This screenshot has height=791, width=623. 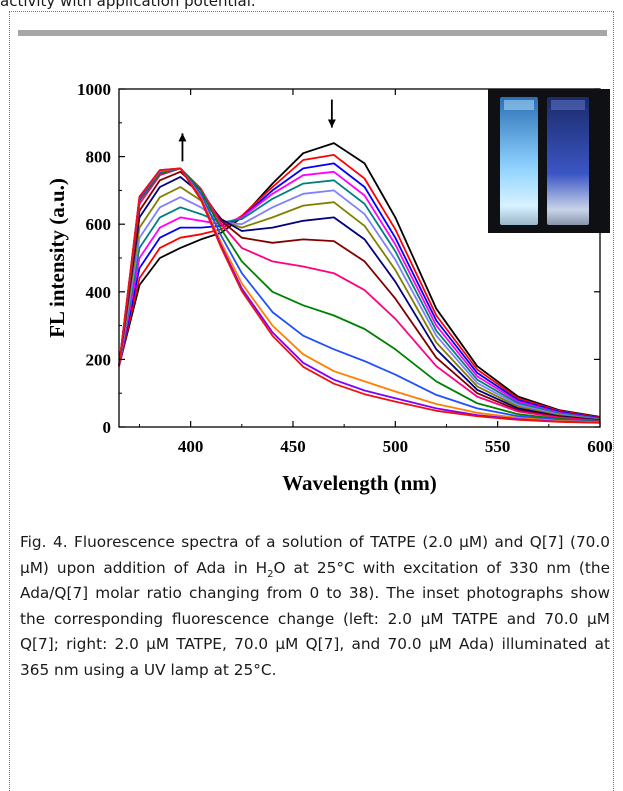 What do you see at coordinates (270, 574) in the screenshot?
I see `caption-subscript: 2` at bounding box center [270, 574].